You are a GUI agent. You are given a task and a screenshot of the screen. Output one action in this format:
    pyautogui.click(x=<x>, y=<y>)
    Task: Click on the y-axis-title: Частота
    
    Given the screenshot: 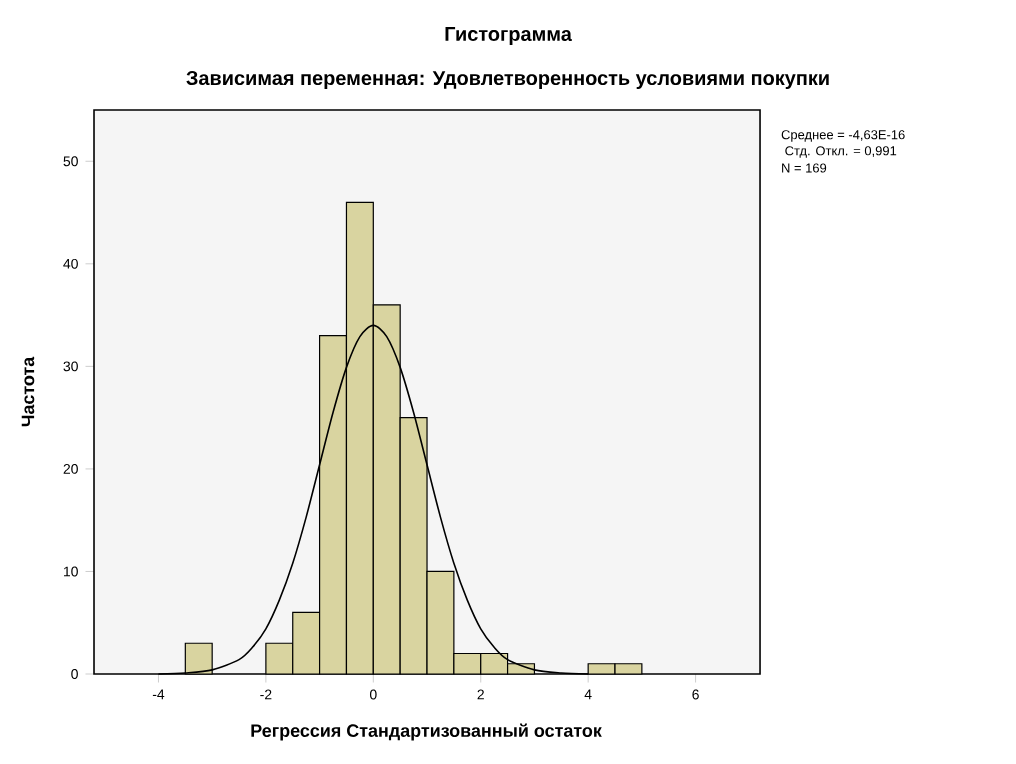 What is the action you would take?
    pyautogui.click(x=28, y=391)
    